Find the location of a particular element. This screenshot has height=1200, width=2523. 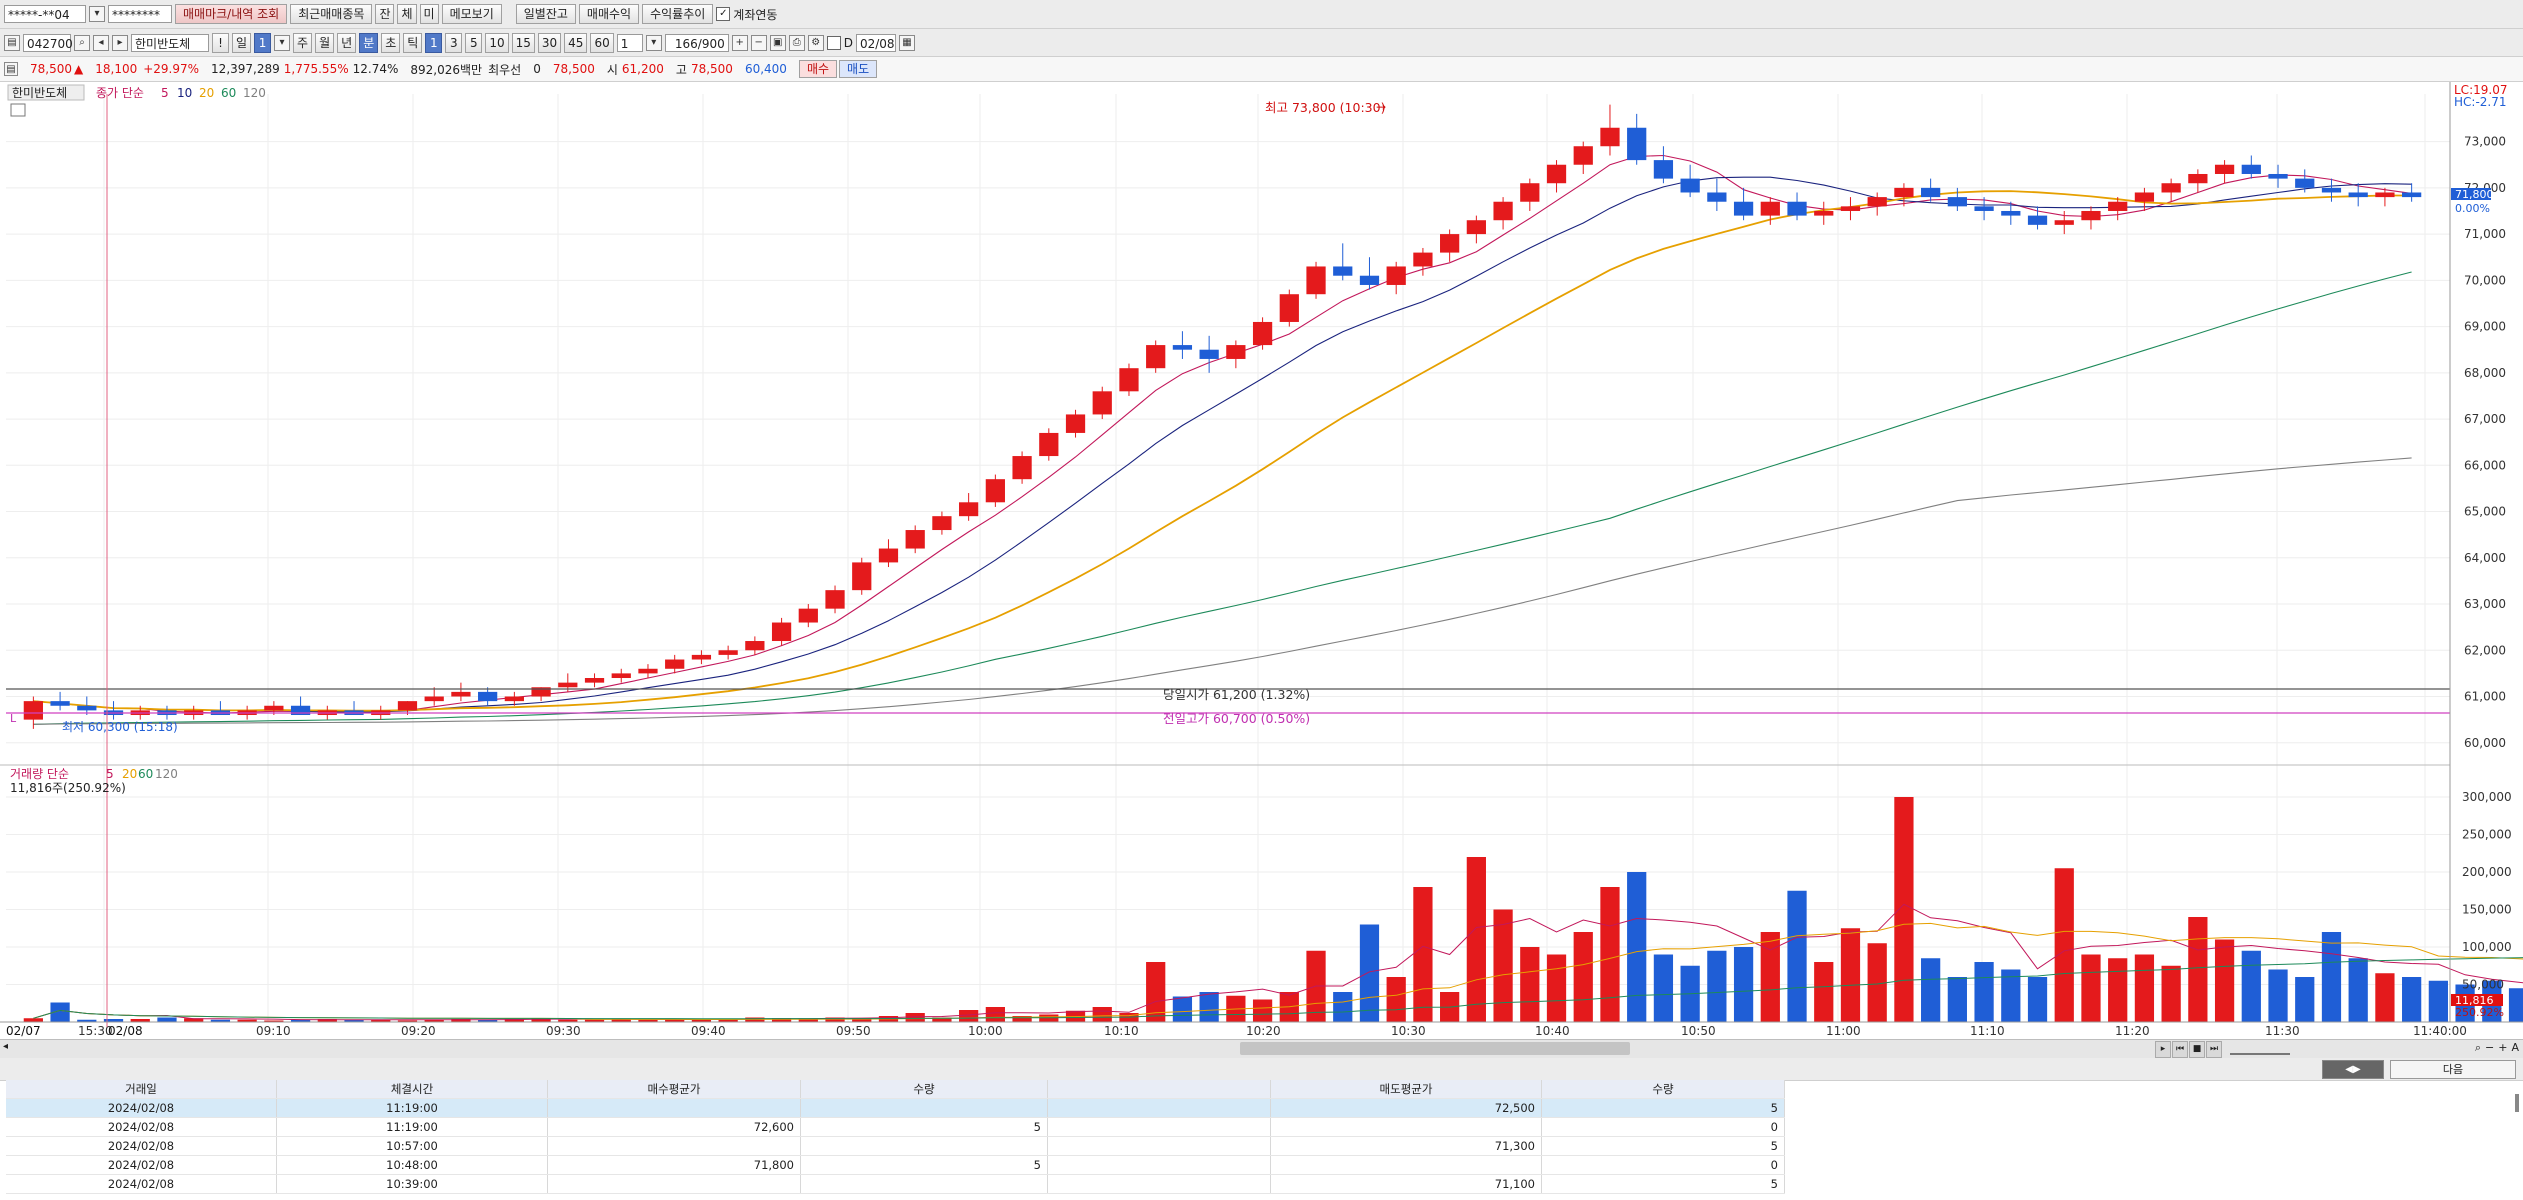

minute-1-button: 1 is located at coordinates (434, 43).